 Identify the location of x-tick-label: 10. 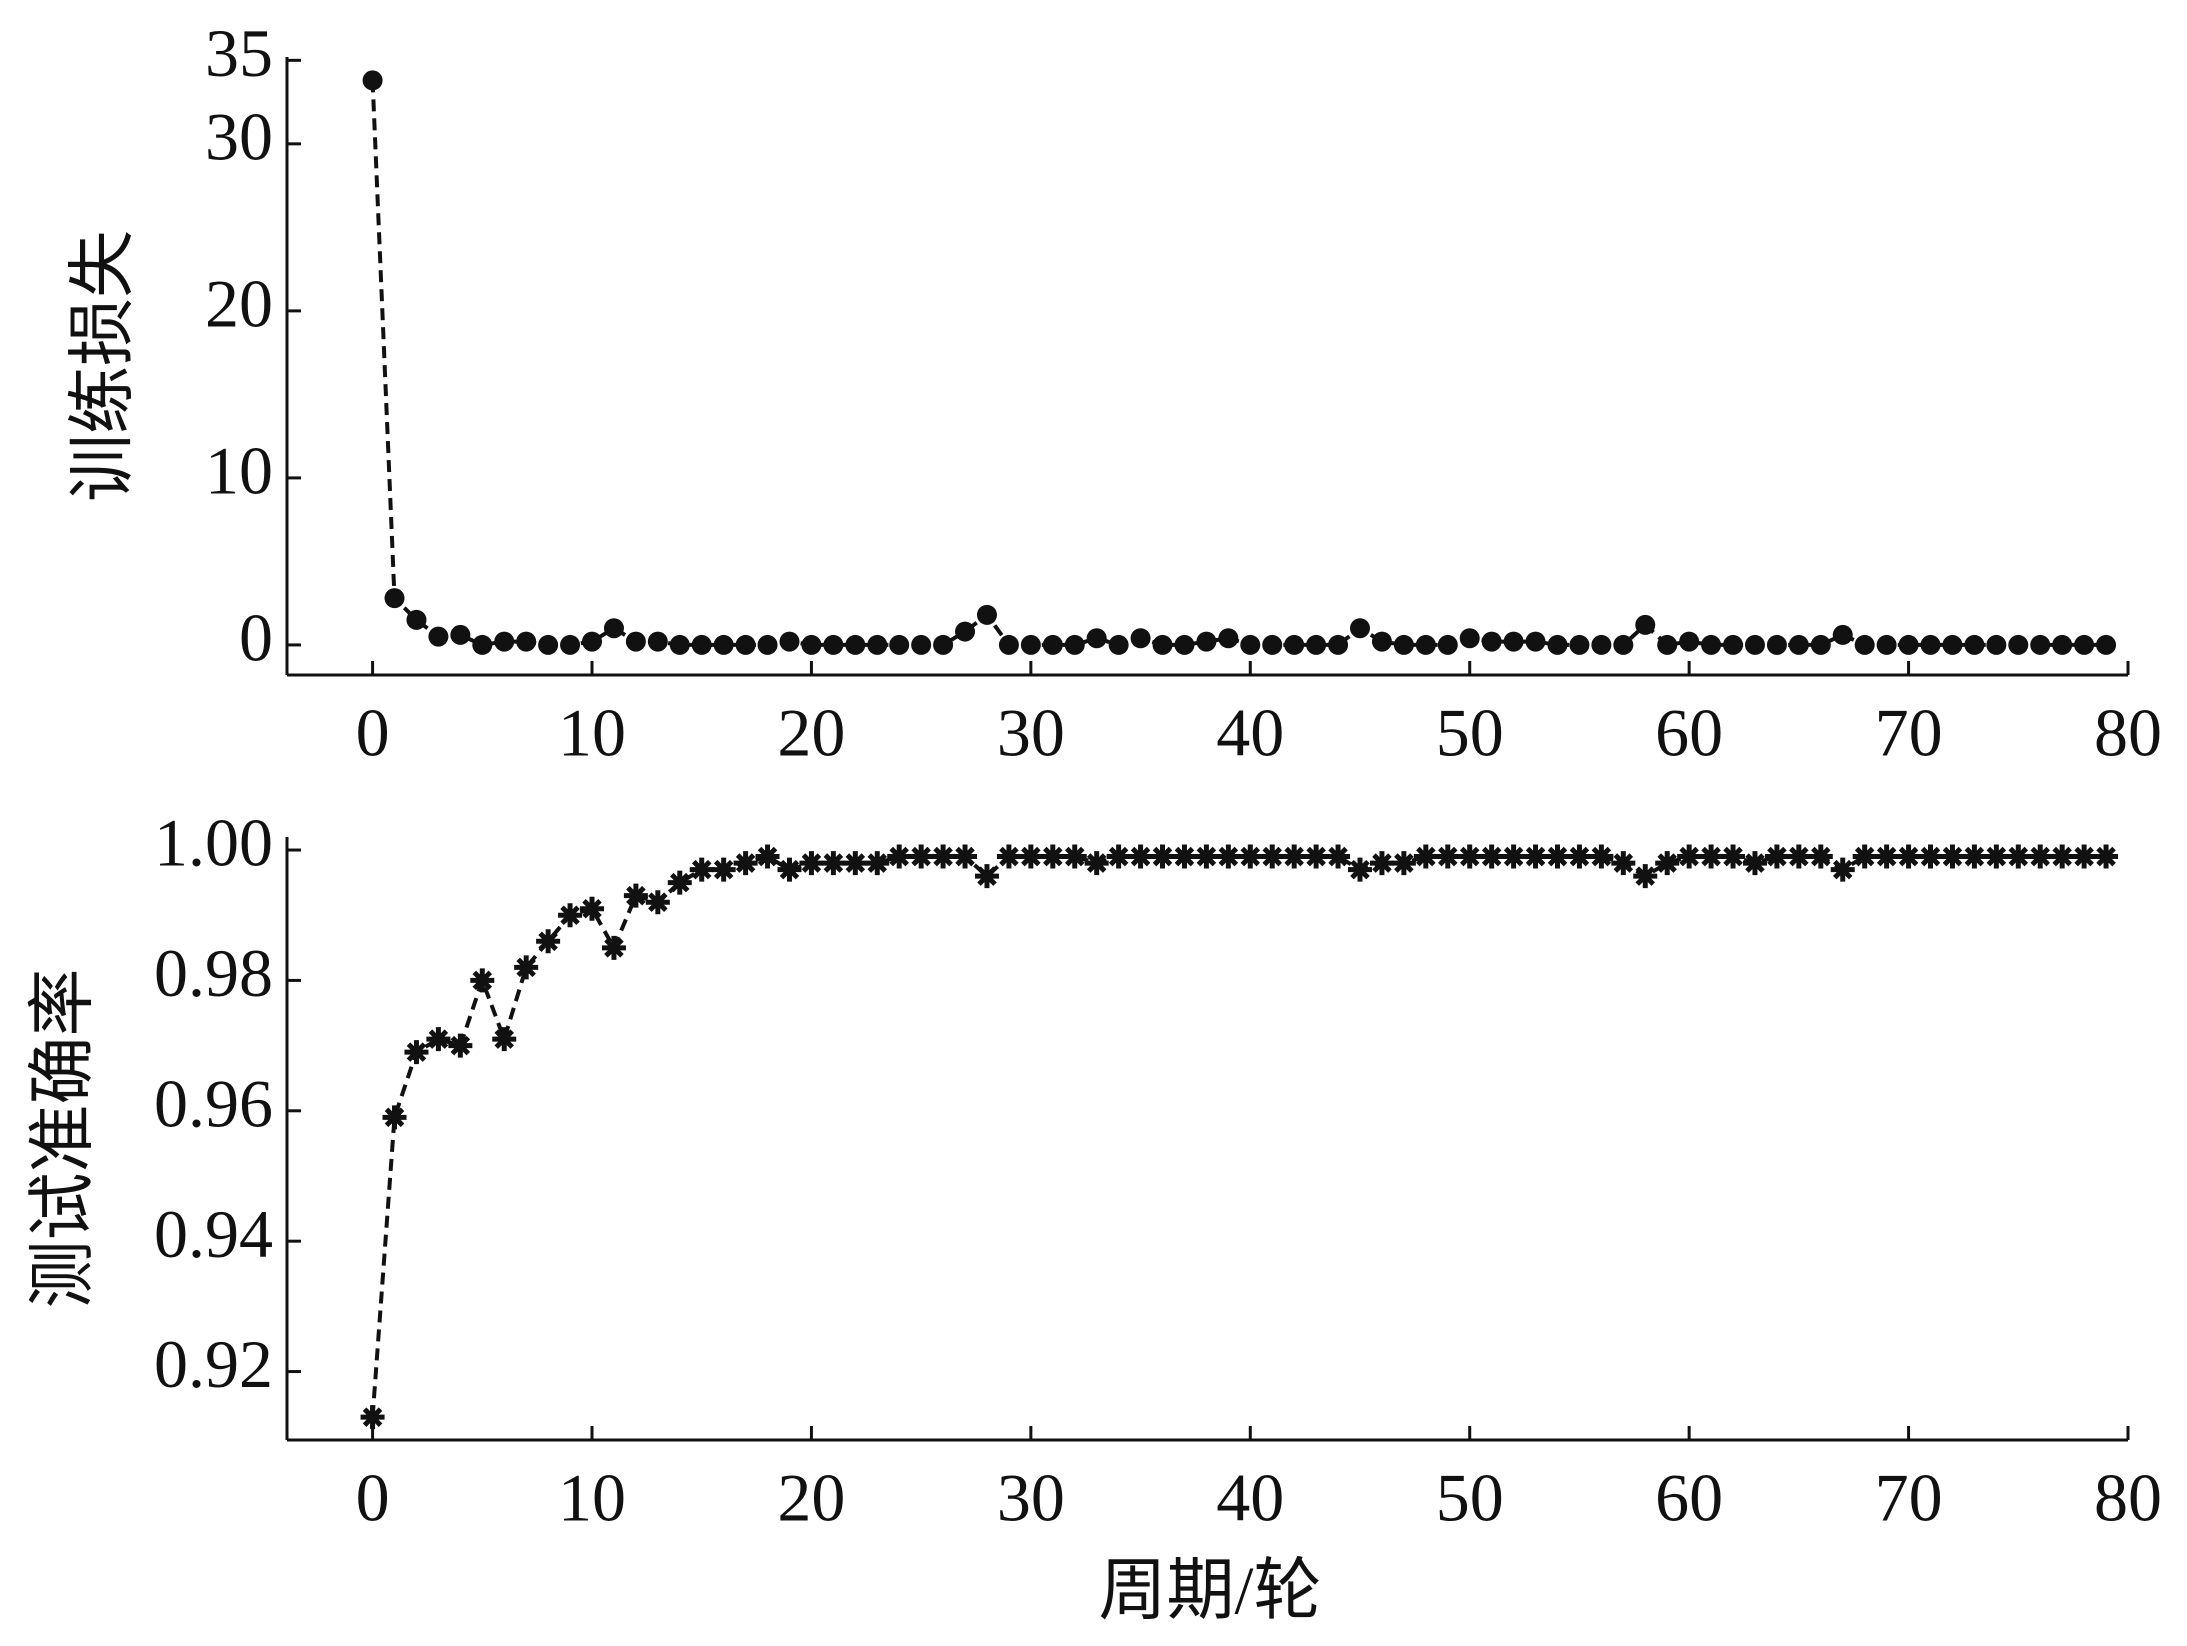
(592, 733).